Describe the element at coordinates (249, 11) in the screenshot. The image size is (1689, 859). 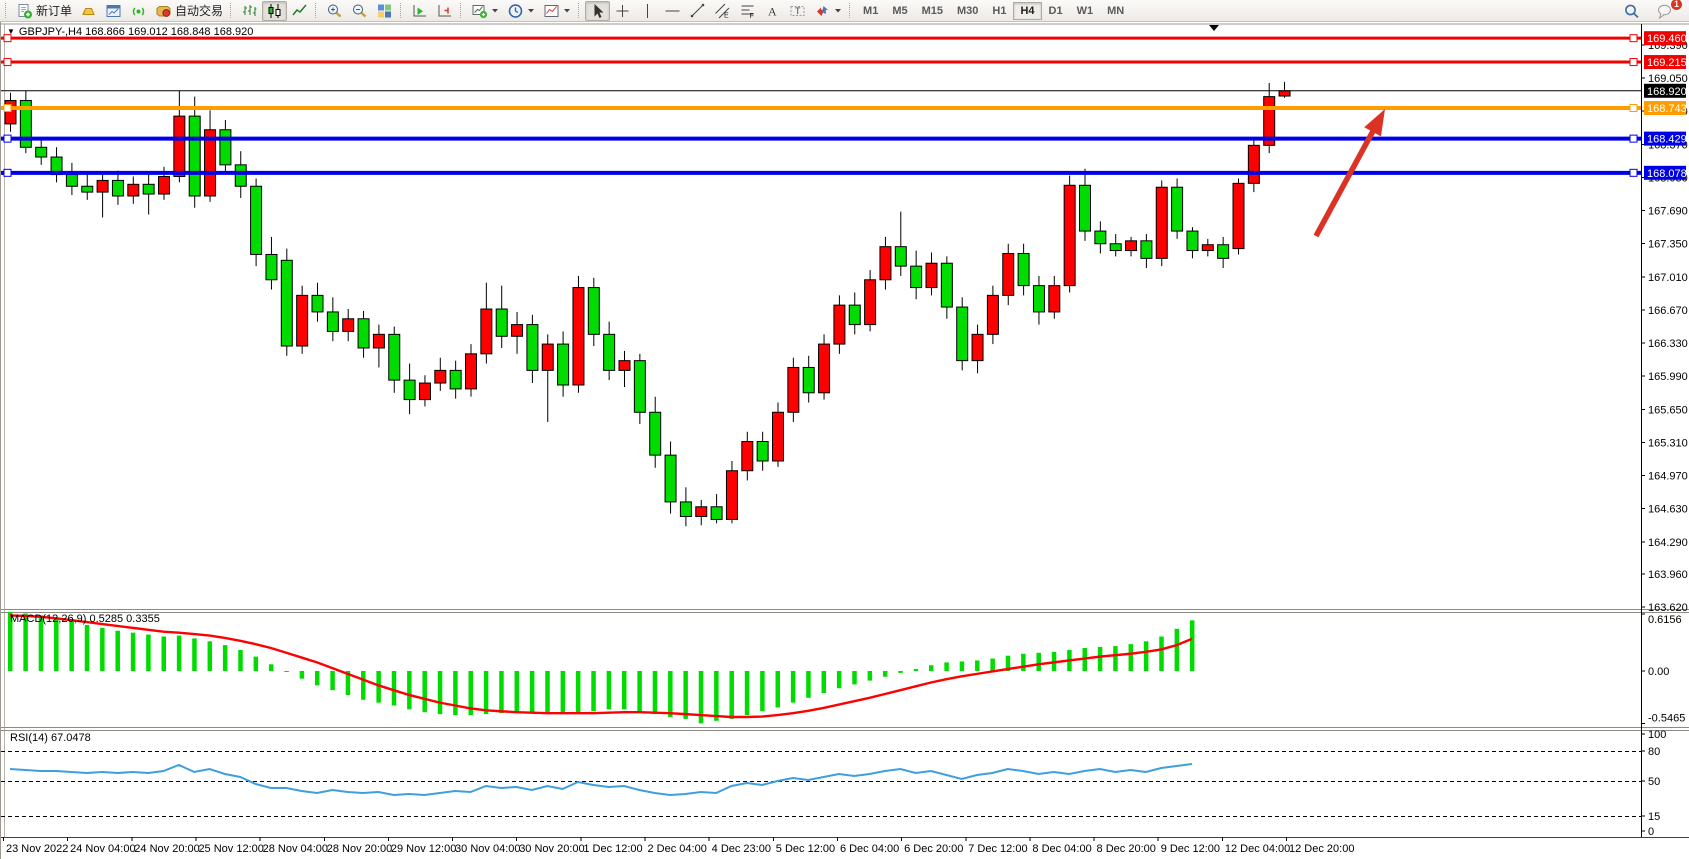
I see `bar-chart-mode-button` at that location.